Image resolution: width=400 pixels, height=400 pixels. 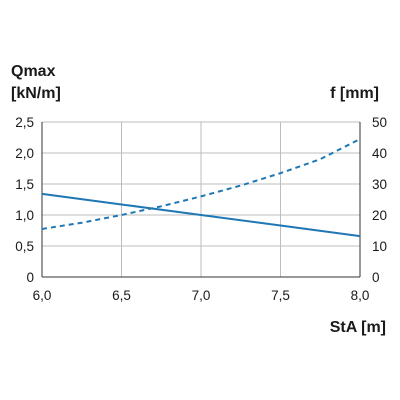 I want to click on left-axis-title-line2: [kN/m], so click(x=36, y=93).